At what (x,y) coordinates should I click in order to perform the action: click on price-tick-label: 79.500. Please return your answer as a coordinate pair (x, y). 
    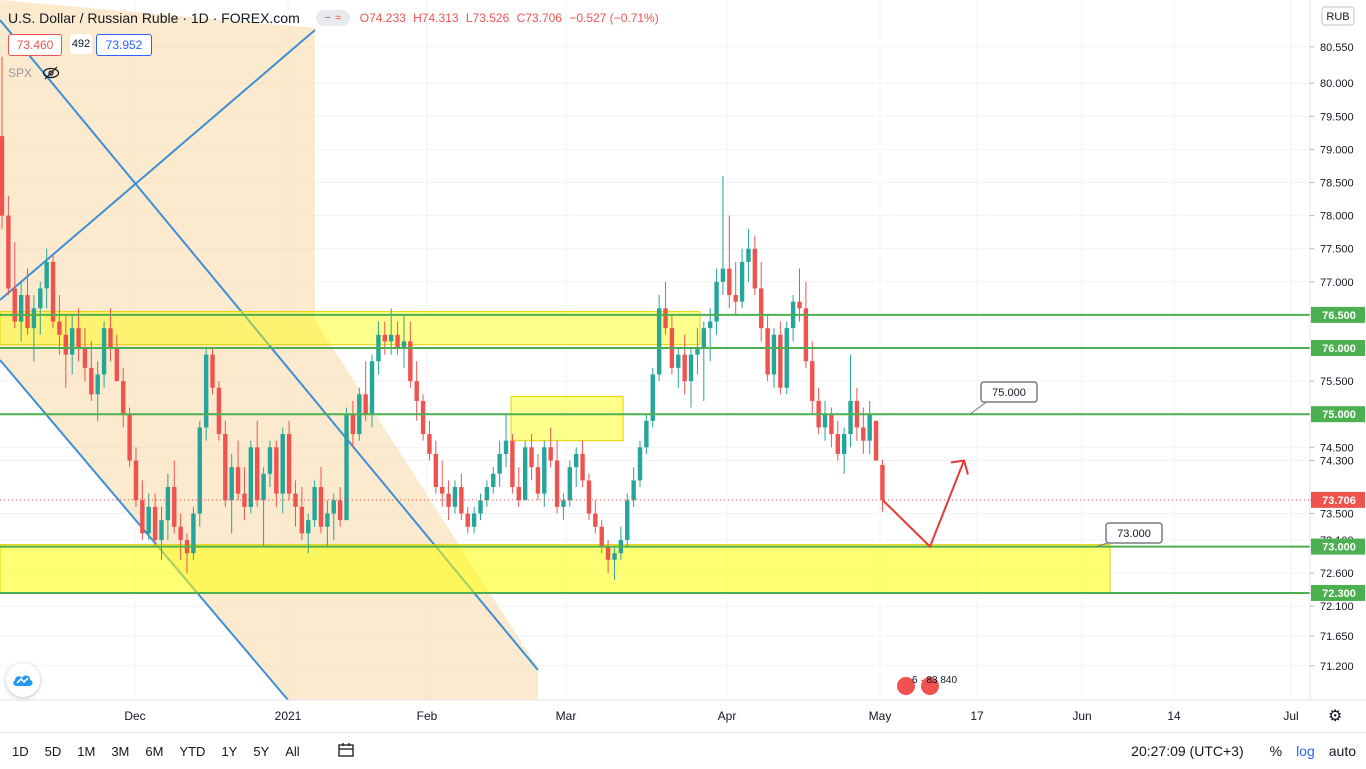
    Looking at the image, I should click on (1337, 117).